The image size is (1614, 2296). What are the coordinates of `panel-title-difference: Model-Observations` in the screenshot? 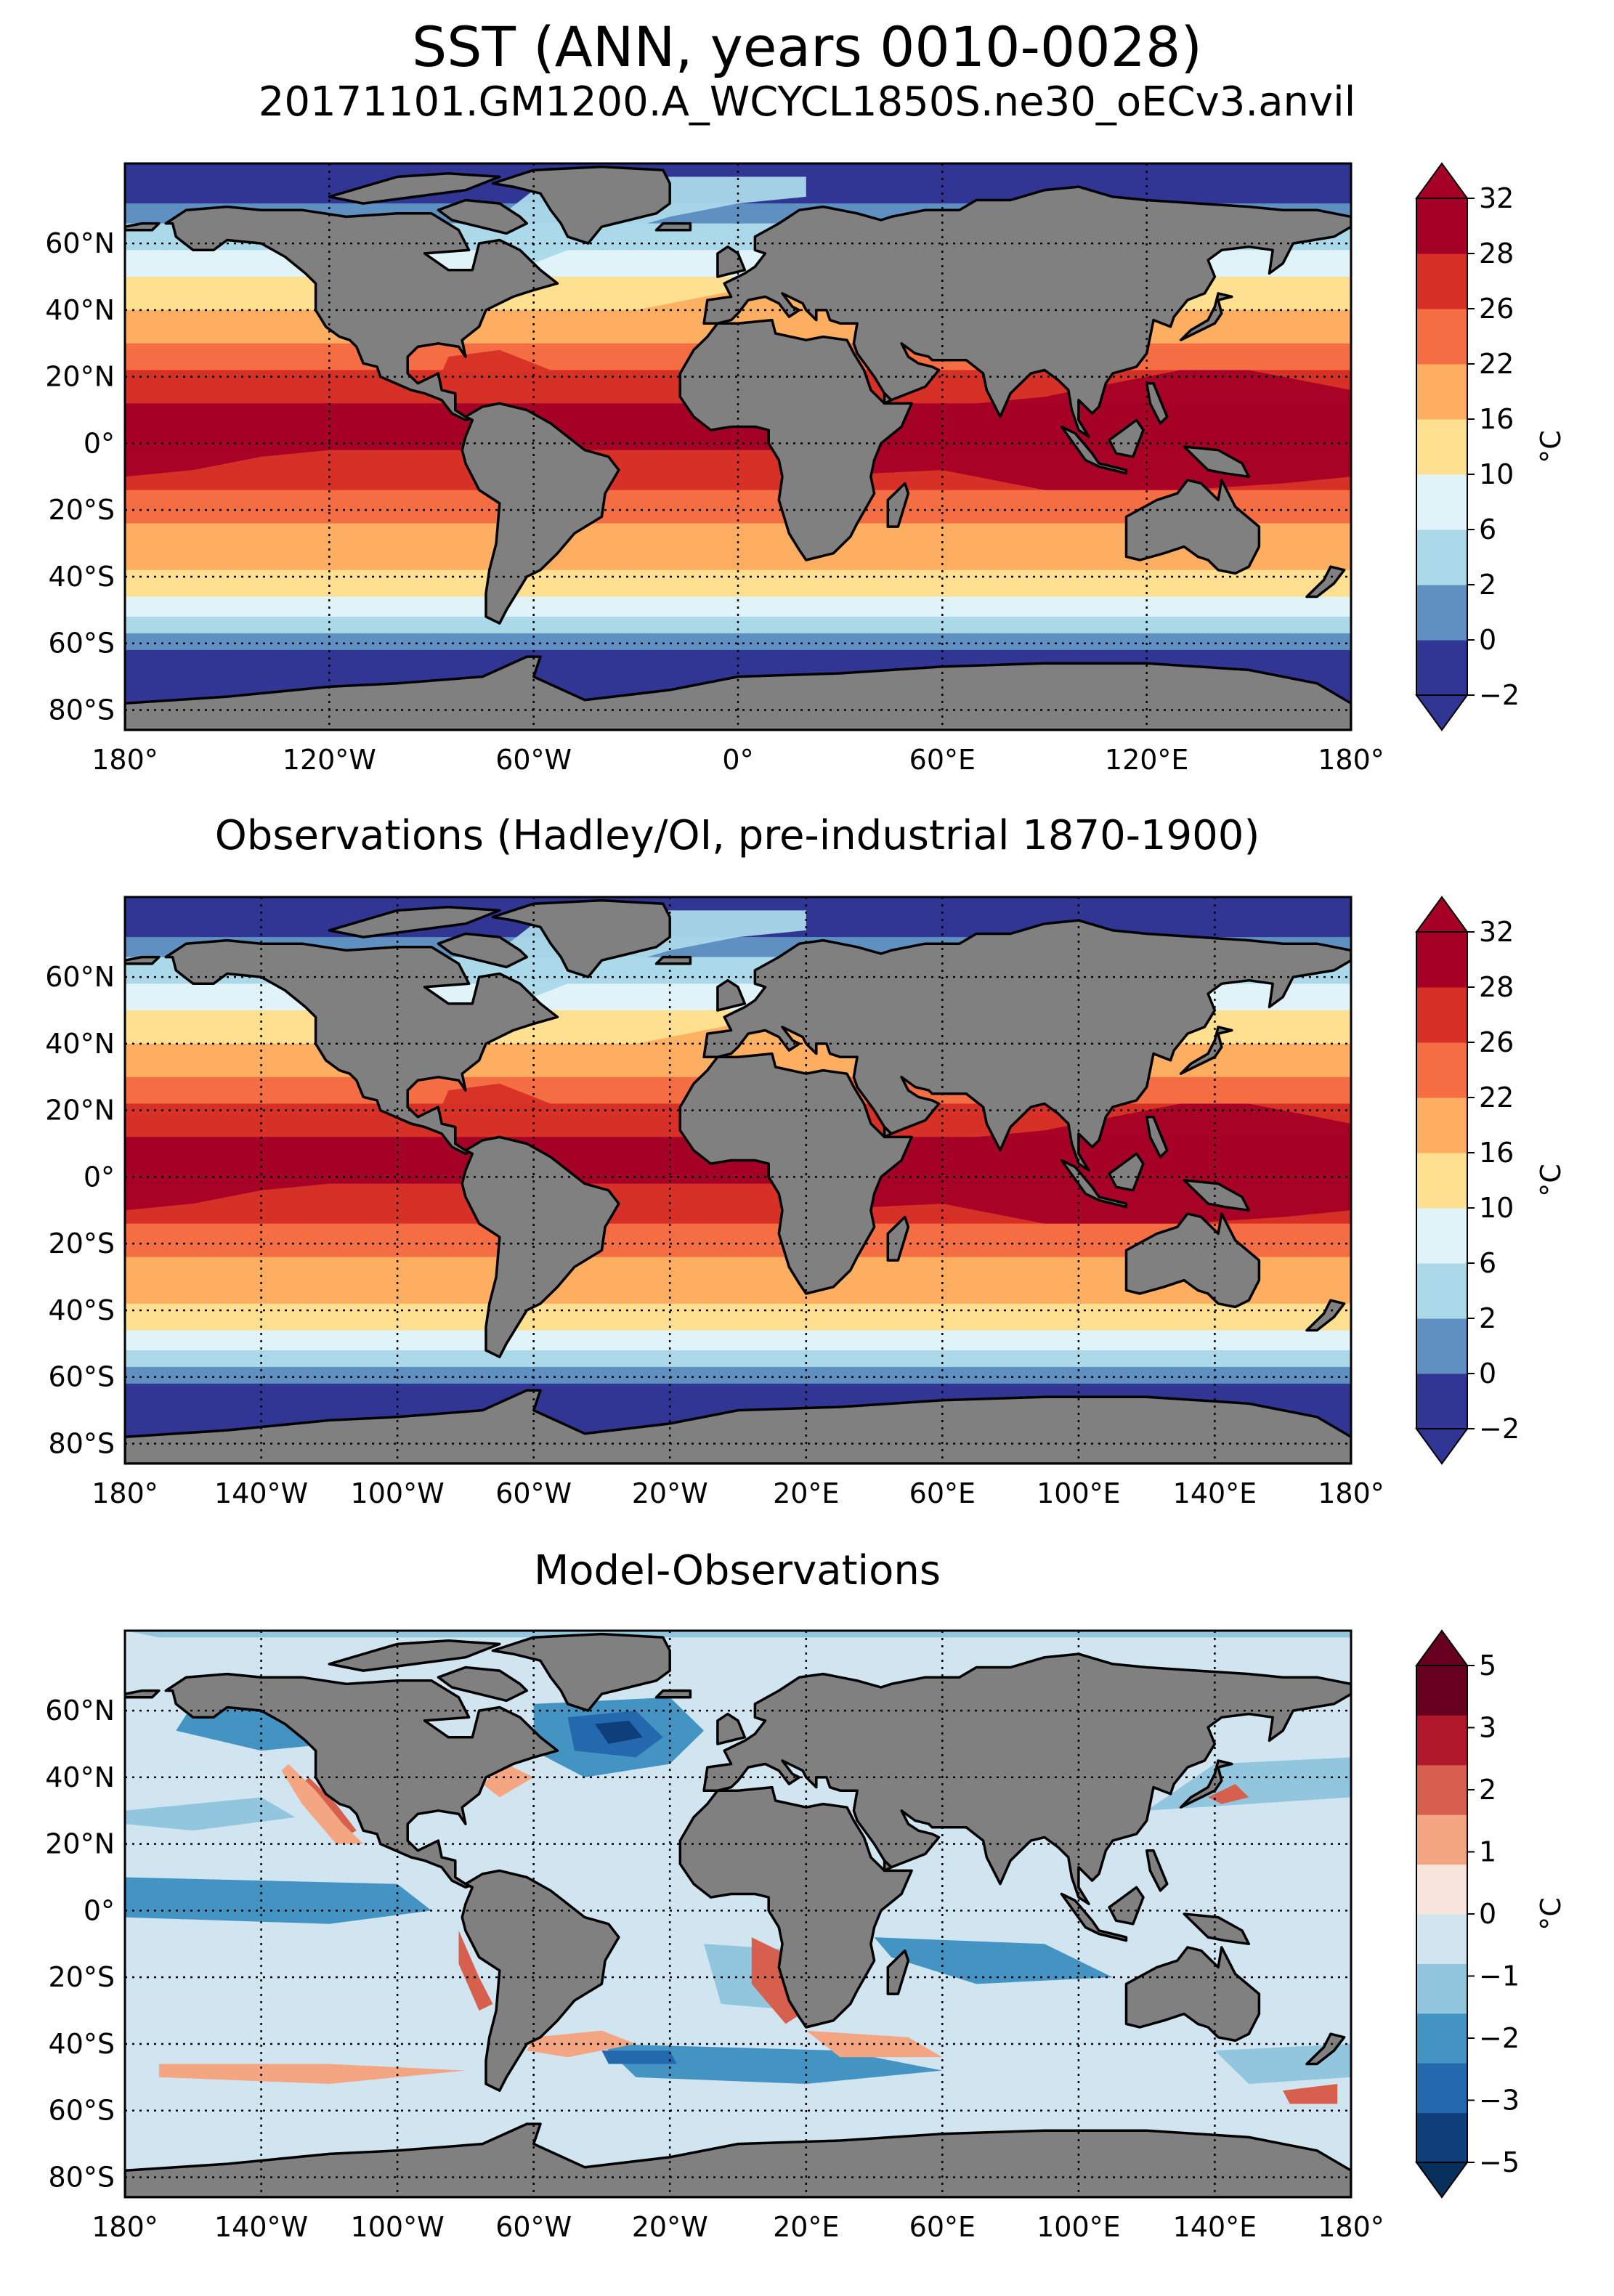 It's located at (737, 1570).